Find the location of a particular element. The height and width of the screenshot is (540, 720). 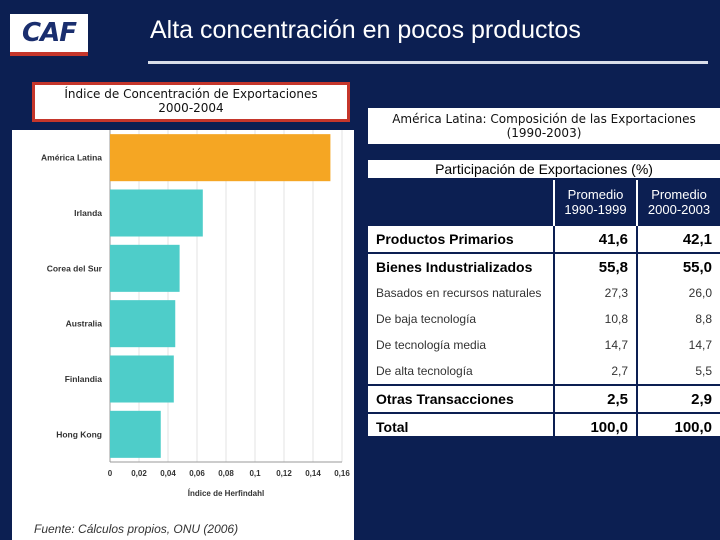

row-value-2000-2003: 5,5 is located at coordinates (677, 371).